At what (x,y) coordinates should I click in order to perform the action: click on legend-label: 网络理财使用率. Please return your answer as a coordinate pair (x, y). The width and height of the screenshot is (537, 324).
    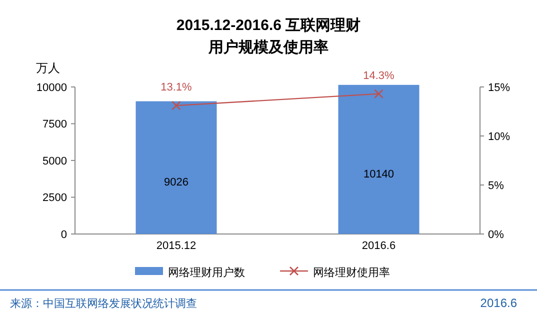
    Looking at the image, I should click on (351, 272).